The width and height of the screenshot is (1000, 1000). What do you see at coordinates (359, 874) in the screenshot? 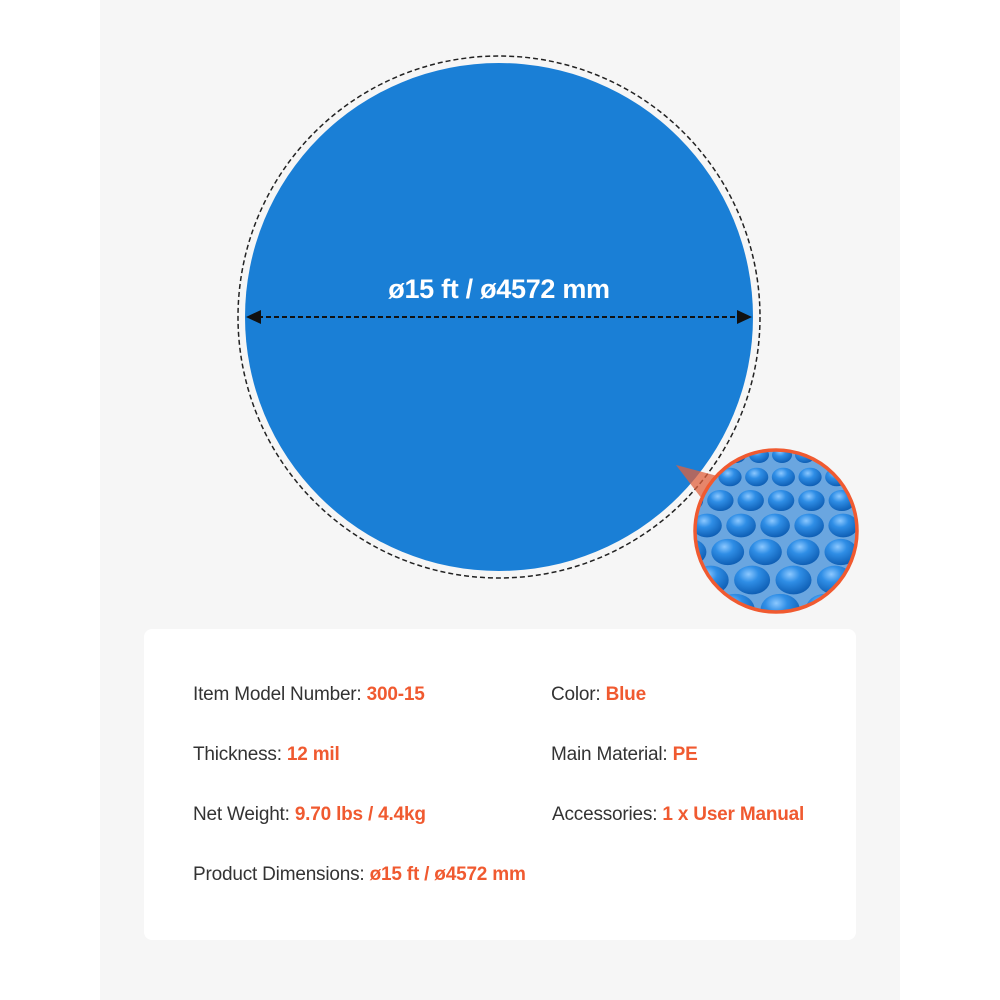
I see `spec-dimensions: Product Dimensions: ø15 ft / ø4572 mm` at bounding box center [359, 874].